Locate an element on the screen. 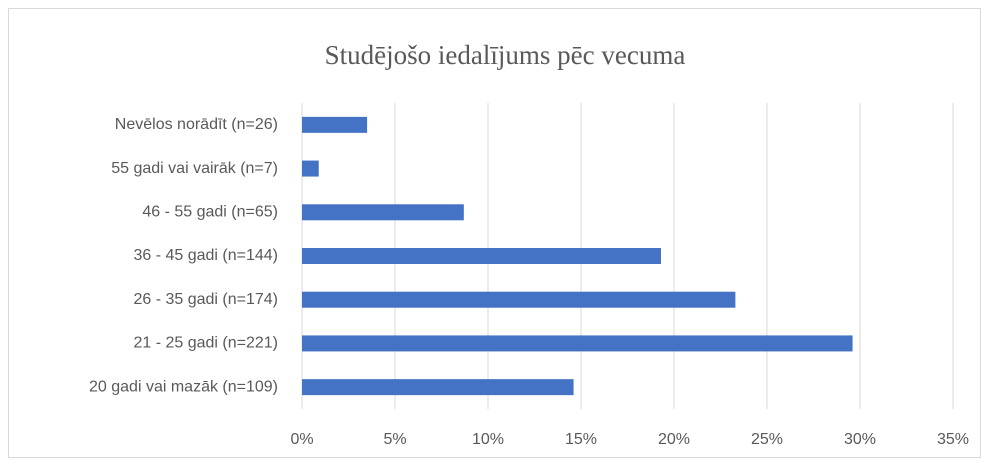  chart-title: Studējošo iedalījums pēc vecuma is located at coordinates (505, 55).